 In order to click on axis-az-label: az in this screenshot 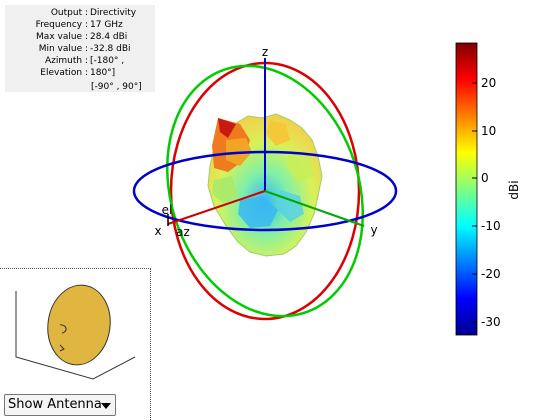, I will do `click(183, 232)`.